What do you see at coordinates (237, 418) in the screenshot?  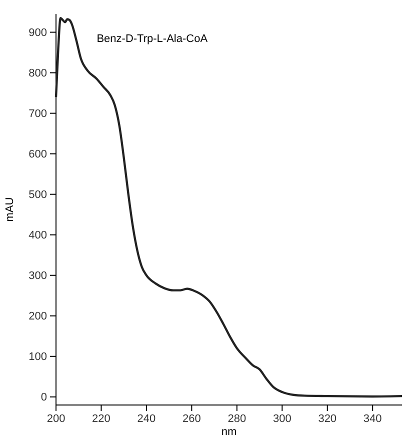 I see `x-tick-label: 280` at bounding box center [237, 418].